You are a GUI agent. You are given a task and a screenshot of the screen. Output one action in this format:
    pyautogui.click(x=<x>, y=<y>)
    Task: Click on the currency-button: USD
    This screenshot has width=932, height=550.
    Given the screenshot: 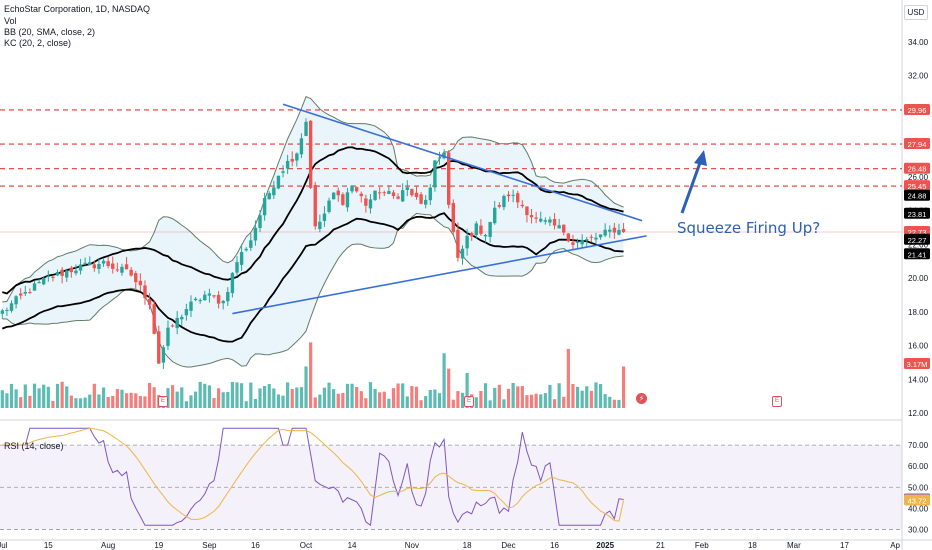 What is the action you would take?
    pyautogui.click(x=916, y=12)
    